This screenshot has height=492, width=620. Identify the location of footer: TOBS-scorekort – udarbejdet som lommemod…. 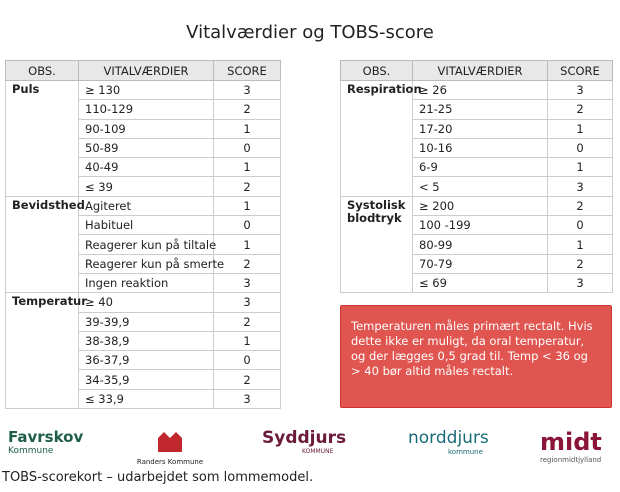
(158, 477).